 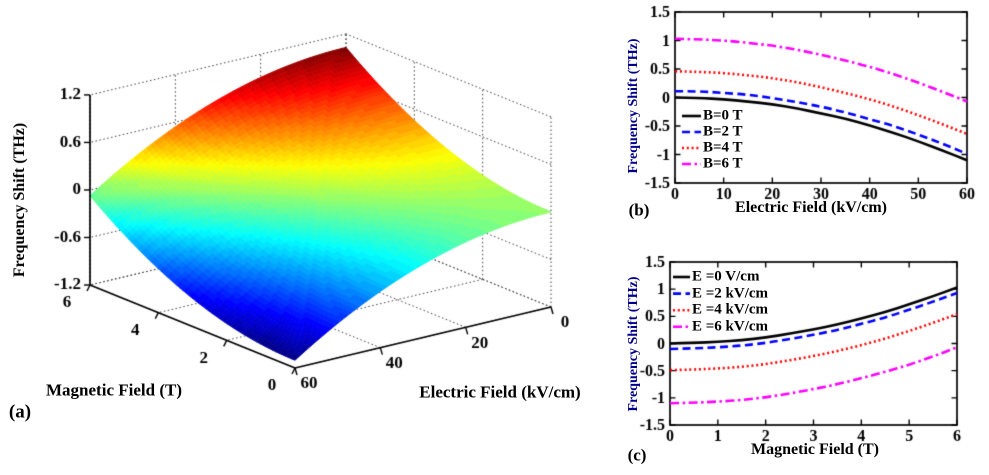 I want to click on legend-label-e4: E =4 kV/cm, so click(x=730, y=309).